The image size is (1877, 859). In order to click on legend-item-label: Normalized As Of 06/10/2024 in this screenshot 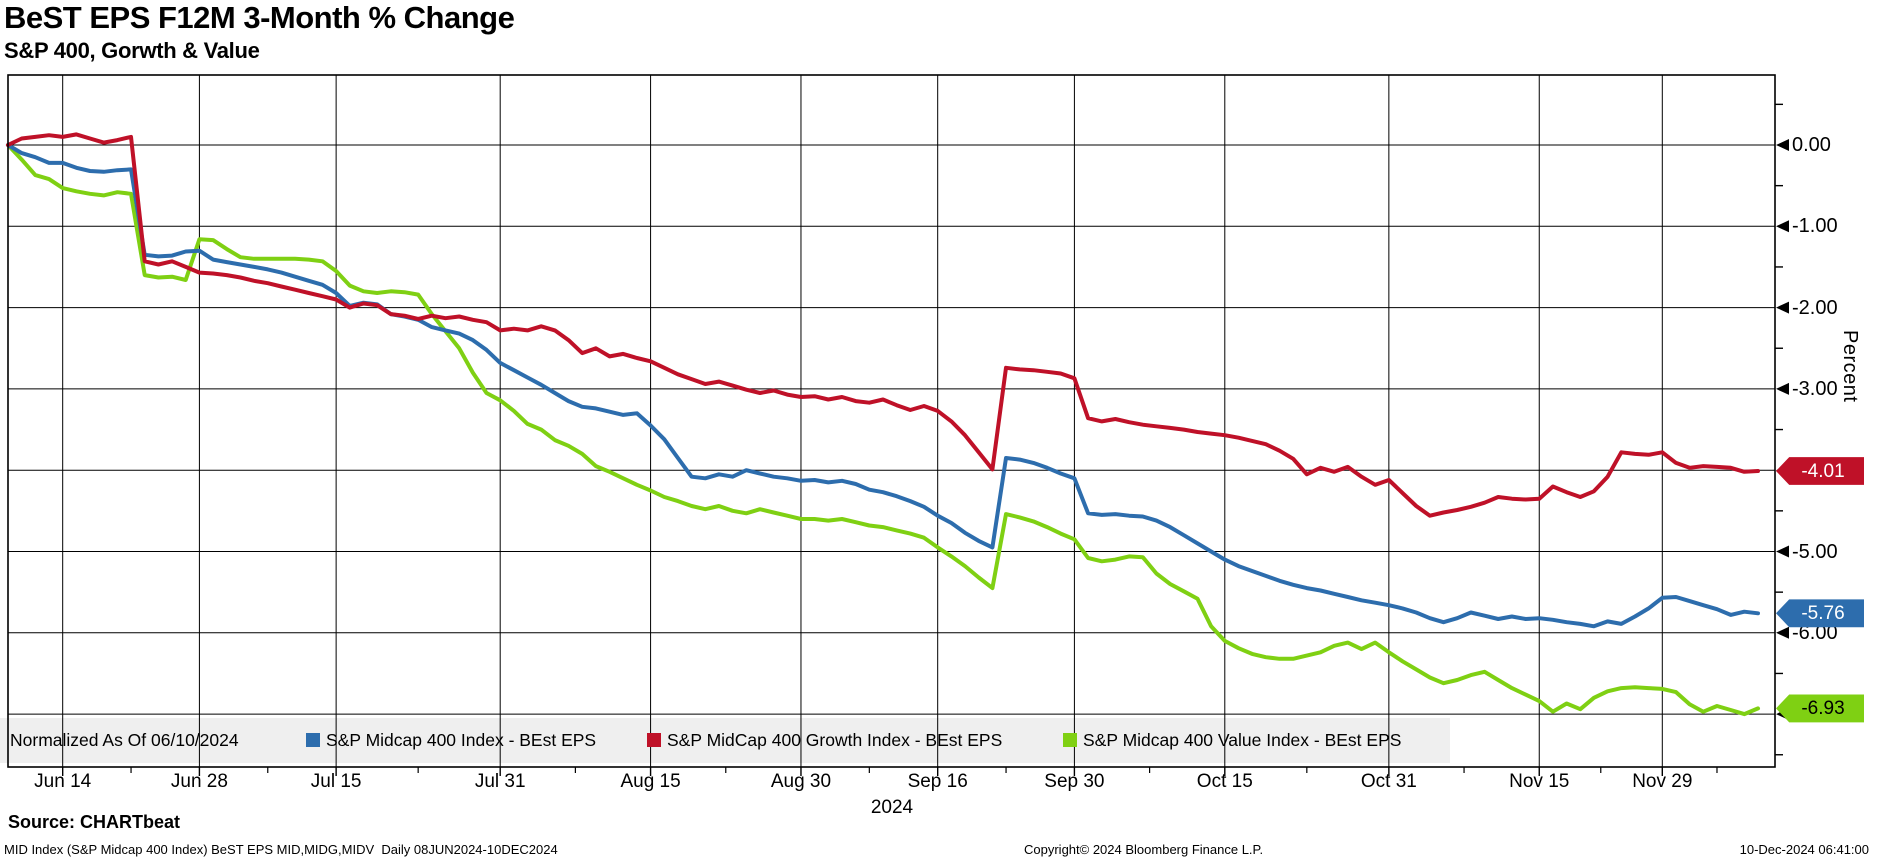, I will do `click(124, 740)`.